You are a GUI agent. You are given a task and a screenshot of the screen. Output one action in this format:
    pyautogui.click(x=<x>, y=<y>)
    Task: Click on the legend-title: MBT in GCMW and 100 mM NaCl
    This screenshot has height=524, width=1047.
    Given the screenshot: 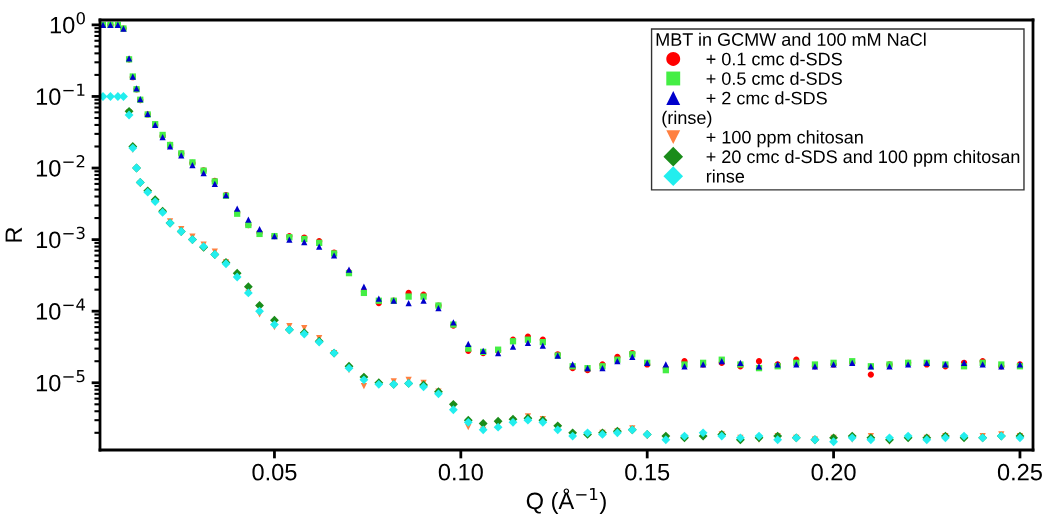 What is the action you would take?
    pyautogui.click(x=791, y=39)
    